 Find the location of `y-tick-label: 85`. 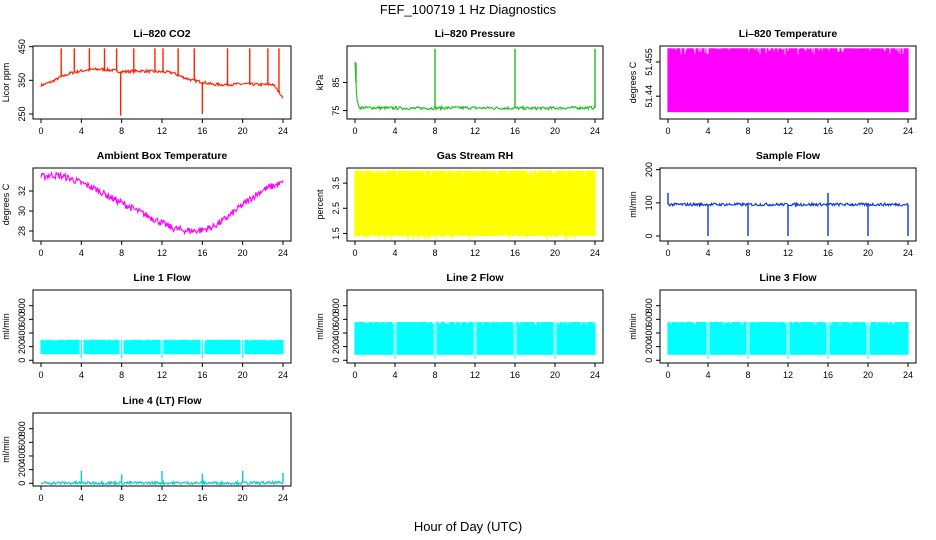

y-tick-label: 85 is located at coordinates (336, 82).